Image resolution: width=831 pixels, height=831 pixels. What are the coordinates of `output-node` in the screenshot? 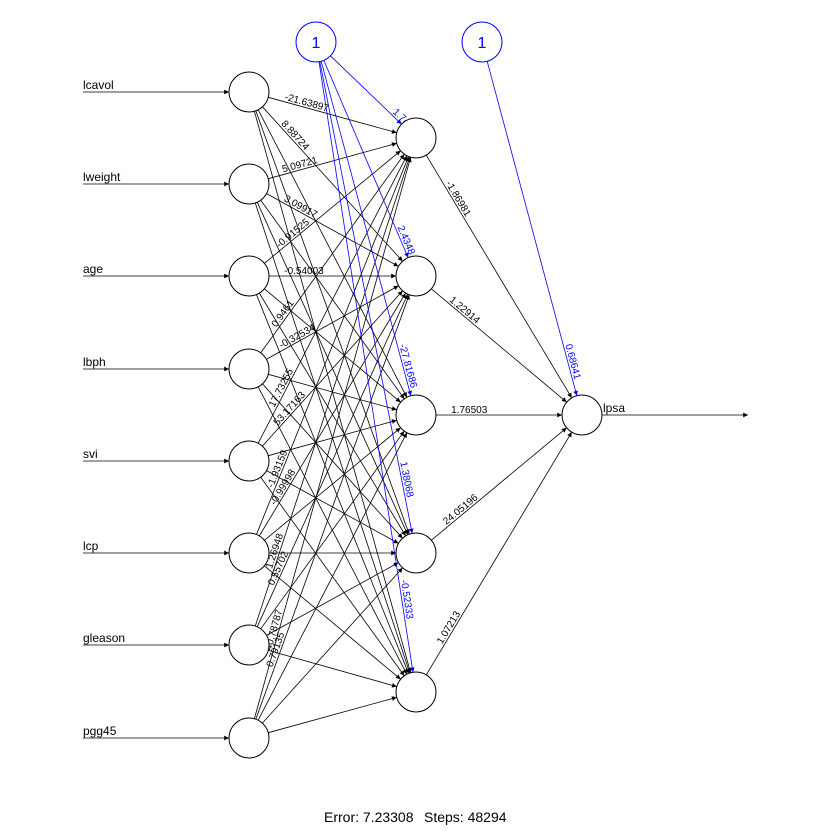 It's located at (582, 415).